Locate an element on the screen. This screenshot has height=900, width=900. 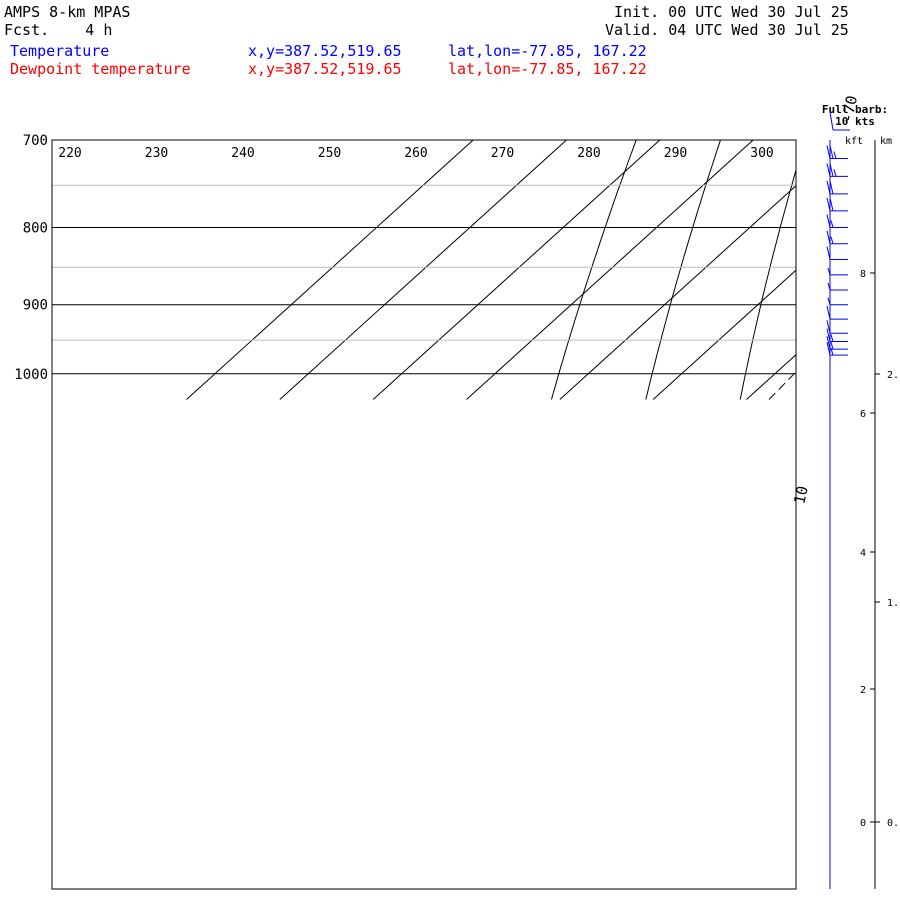
barb-legend-speed: 10 kts is located at coordinates (855, 121).